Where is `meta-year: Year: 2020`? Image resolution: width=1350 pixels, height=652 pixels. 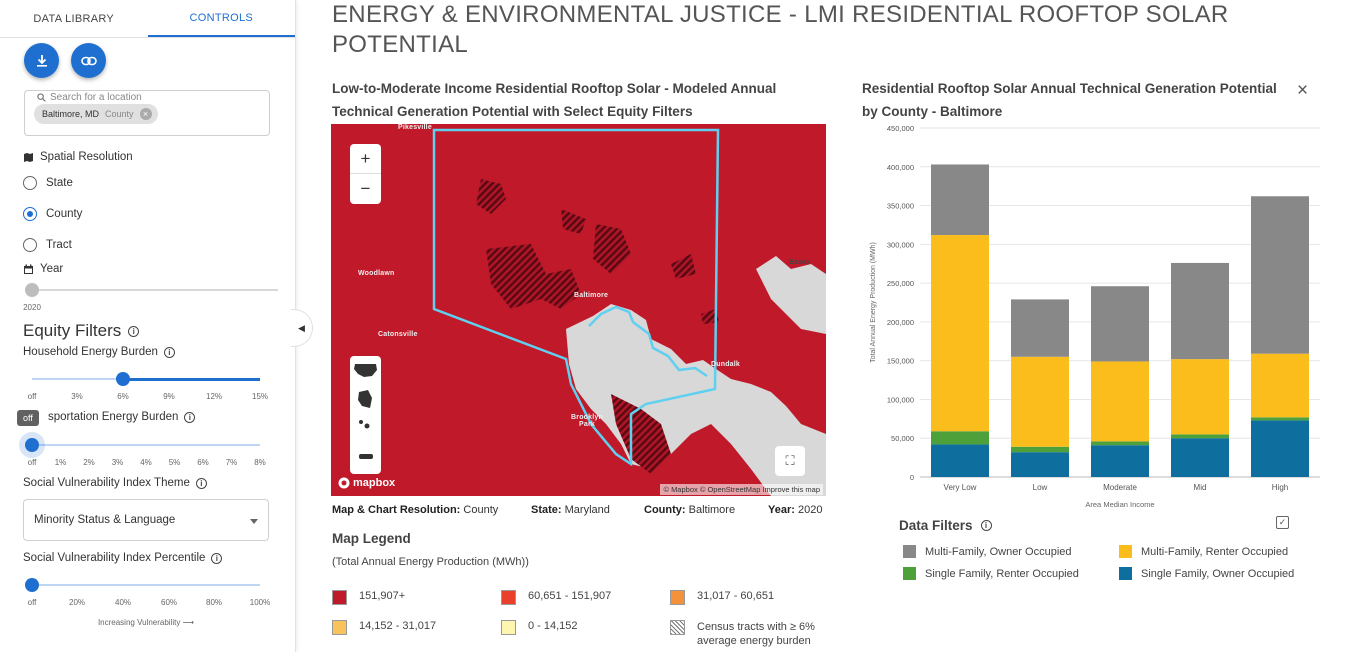
meta-year: Year: 2020 is located at coordinates (795, 510).